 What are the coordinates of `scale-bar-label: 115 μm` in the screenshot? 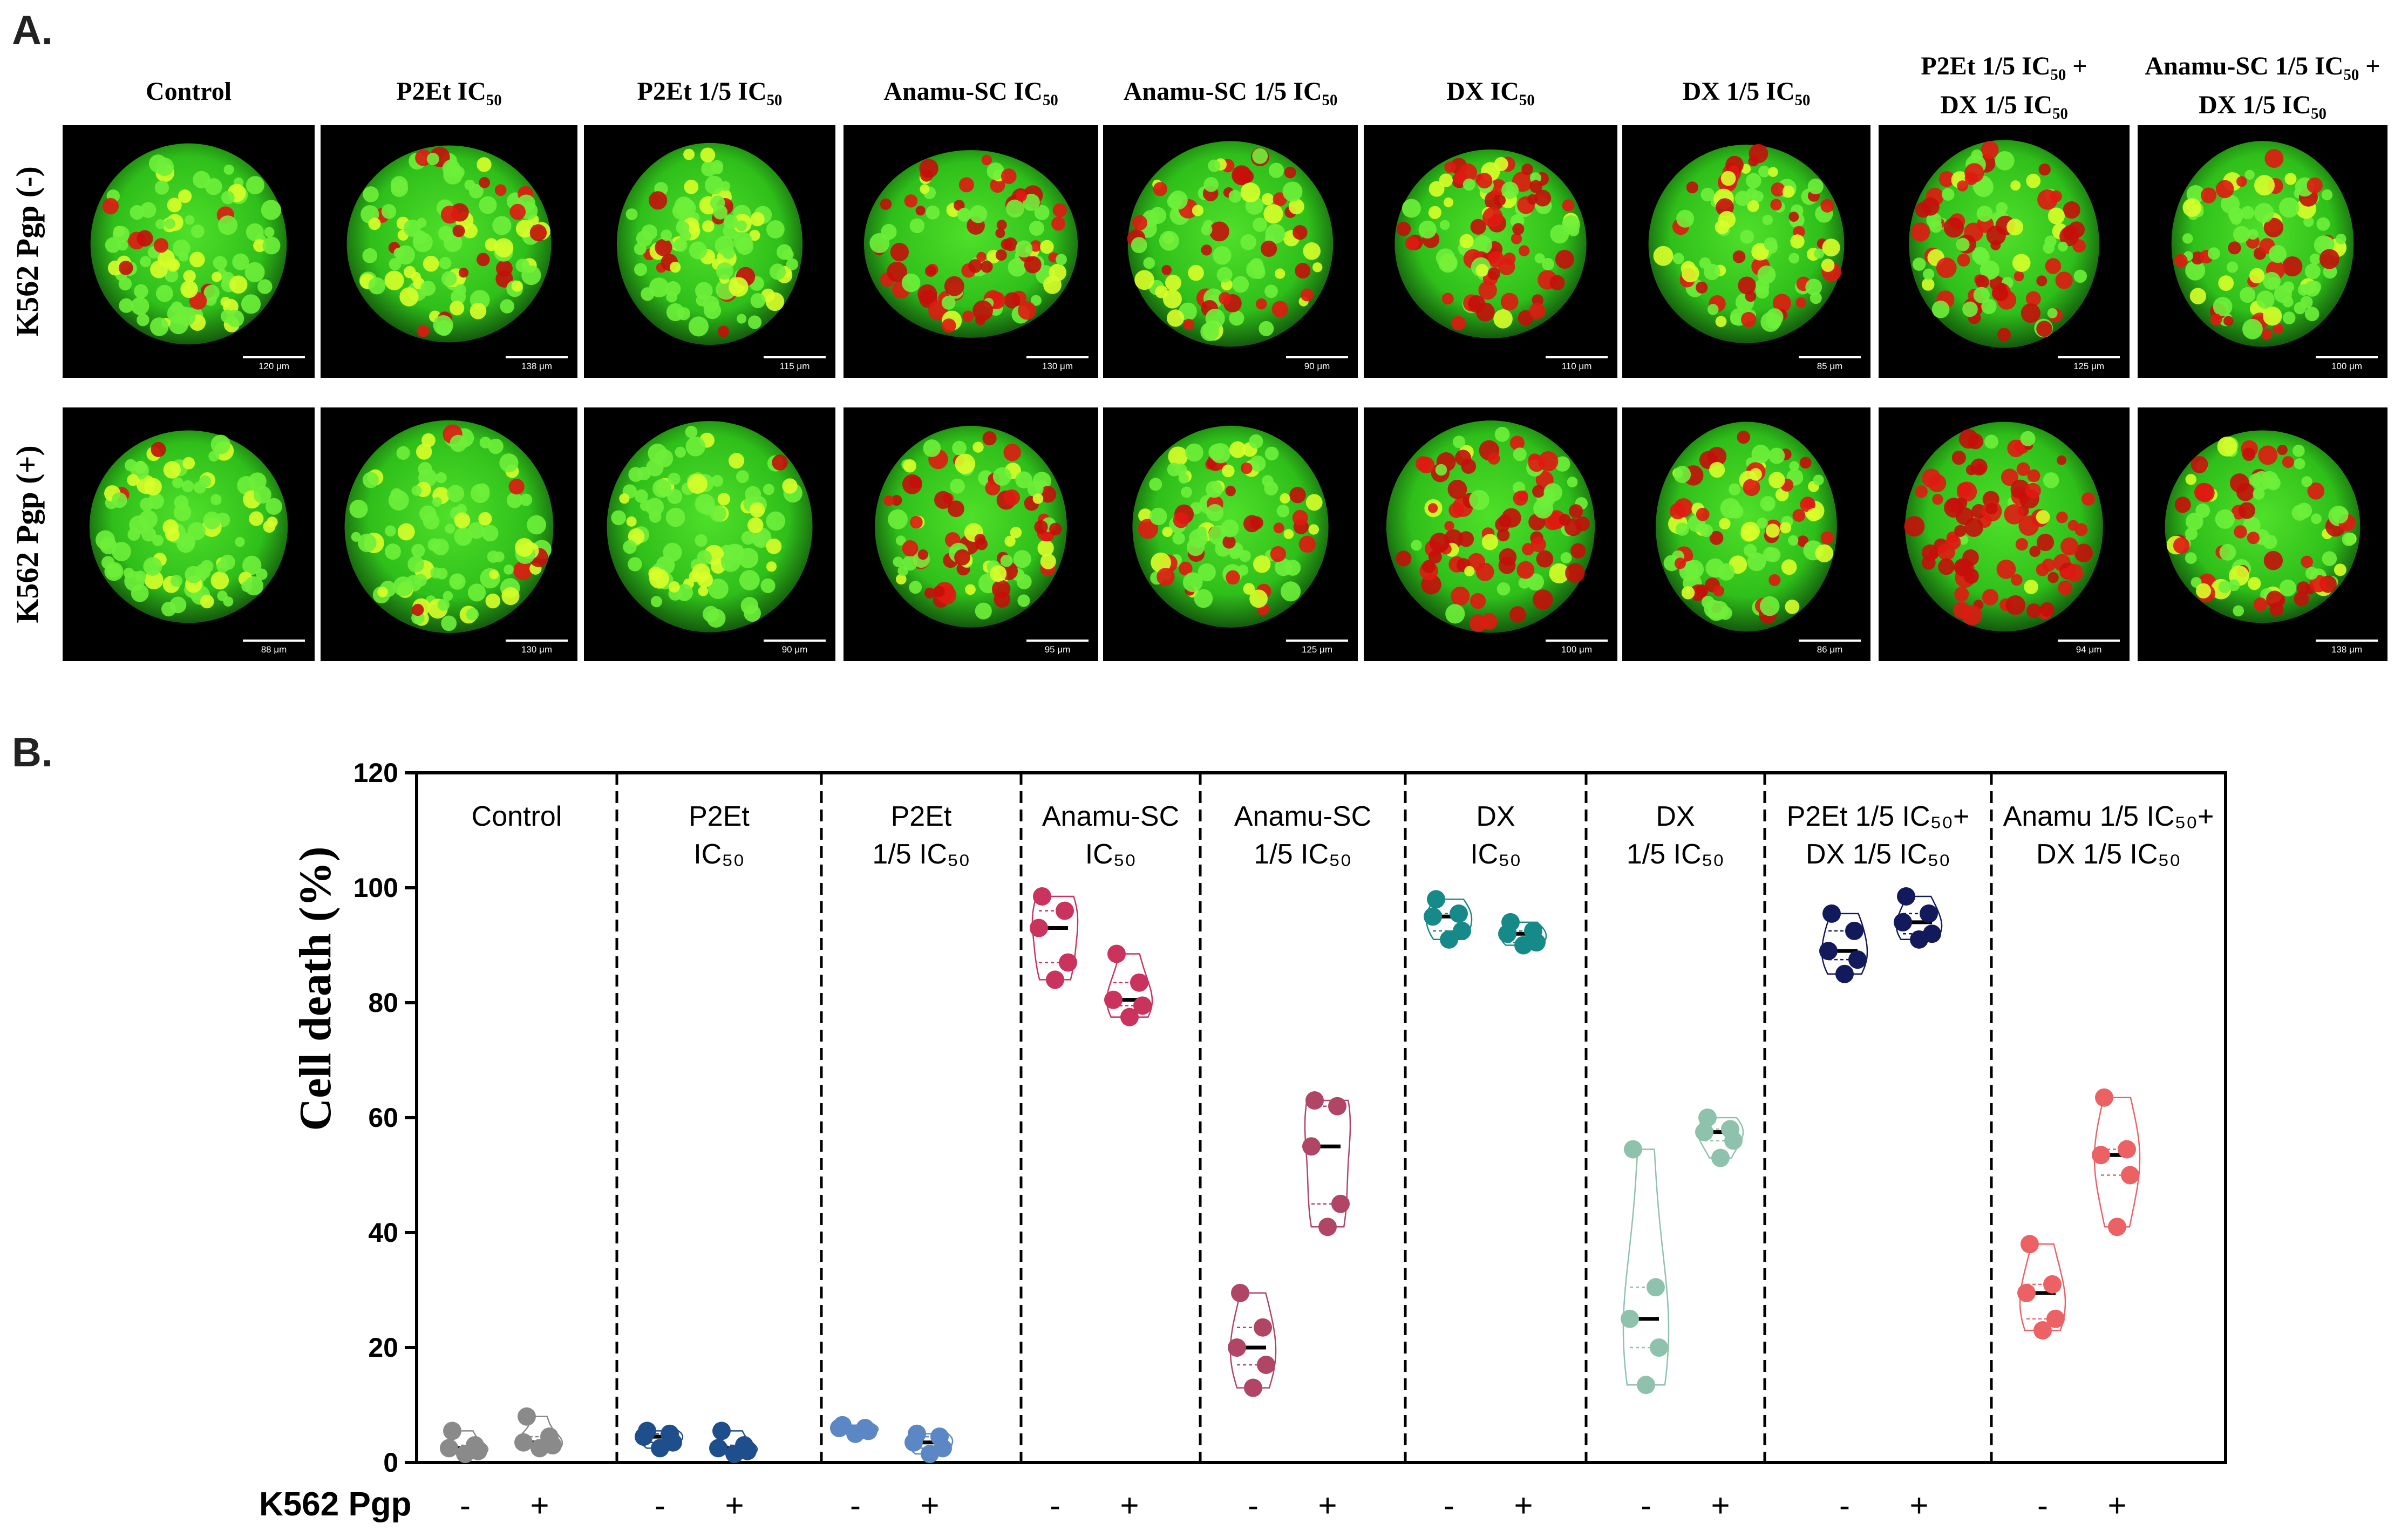 It's located at (795, 366).